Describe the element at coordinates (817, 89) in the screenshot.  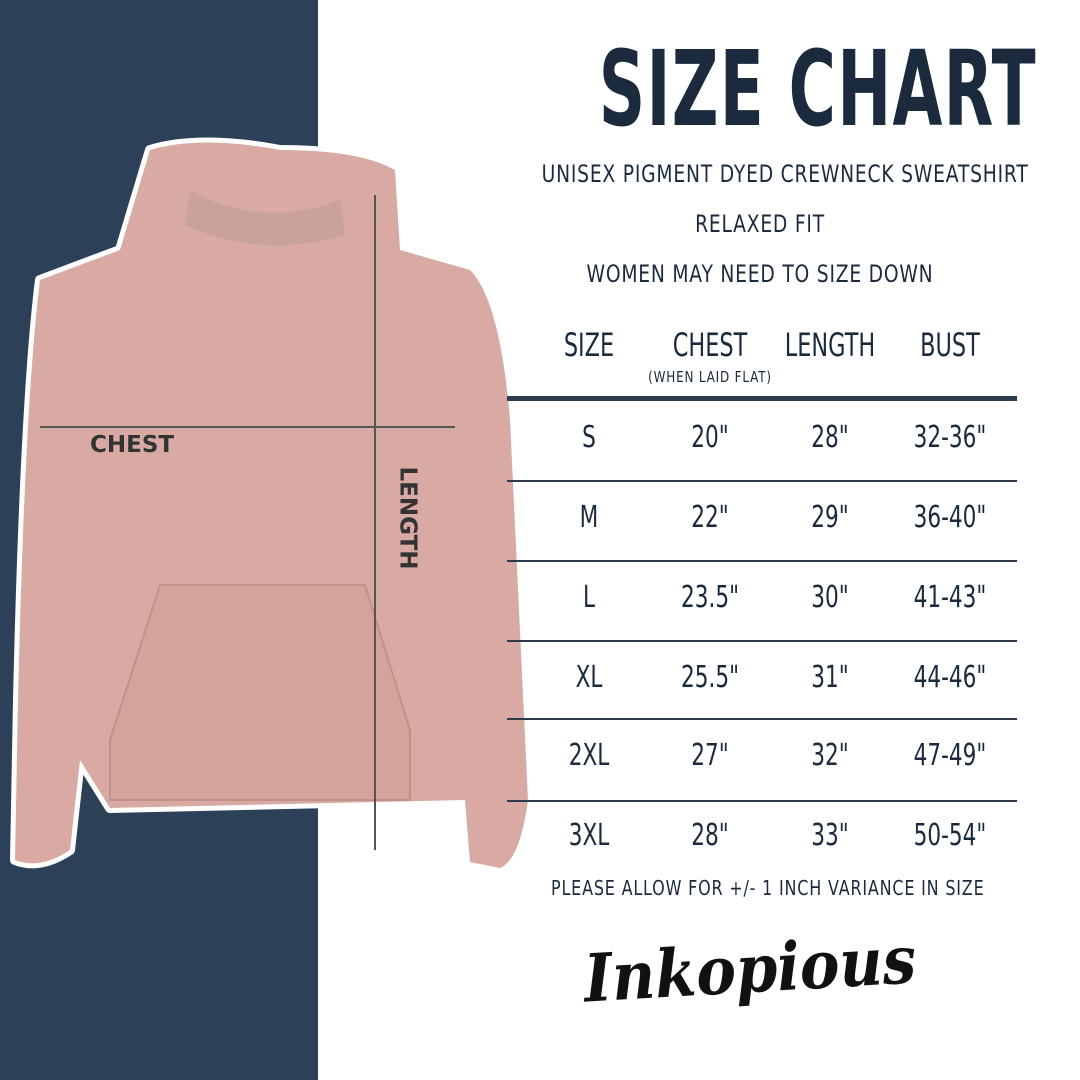
I see `page-title: SIZE CHART` at that location.